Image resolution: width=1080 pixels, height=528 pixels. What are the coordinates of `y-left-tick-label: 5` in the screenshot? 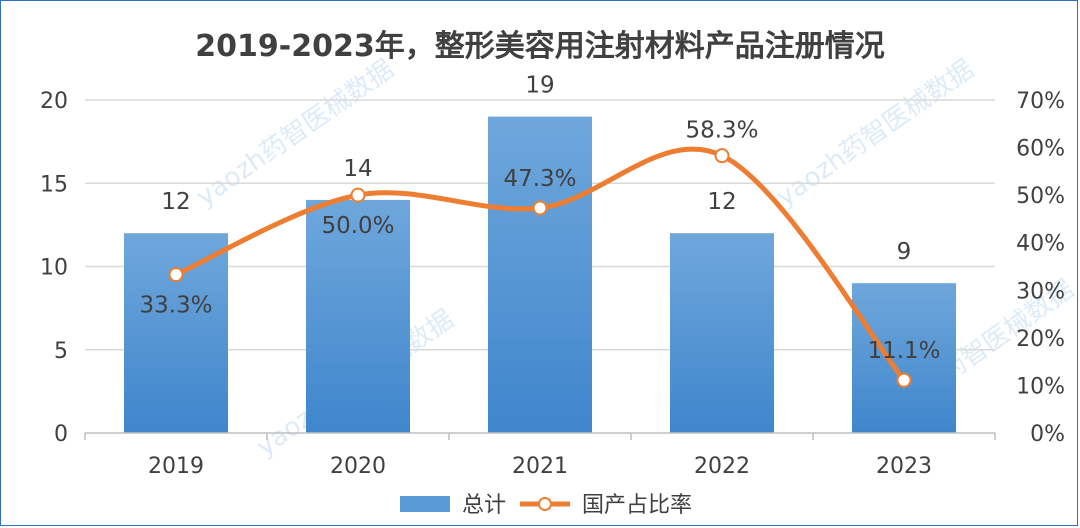 It's located at (61, 351).